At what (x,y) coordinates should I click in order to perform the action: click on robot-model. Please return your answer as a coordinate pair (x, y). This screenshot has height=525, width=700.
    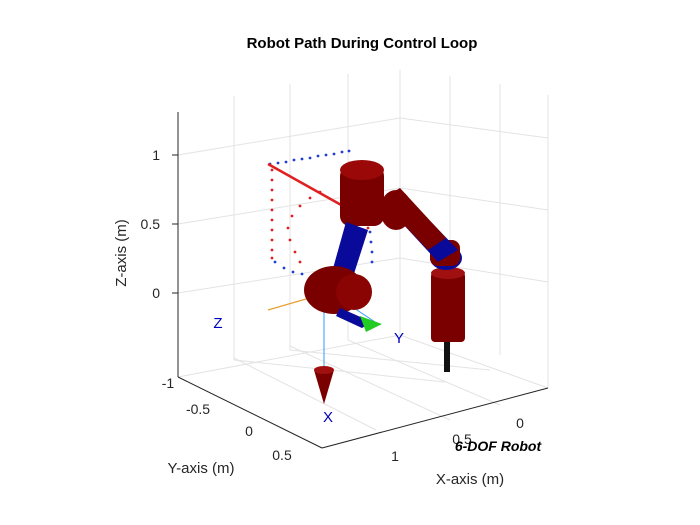
    Looking at the image, I should click on (384, 282).